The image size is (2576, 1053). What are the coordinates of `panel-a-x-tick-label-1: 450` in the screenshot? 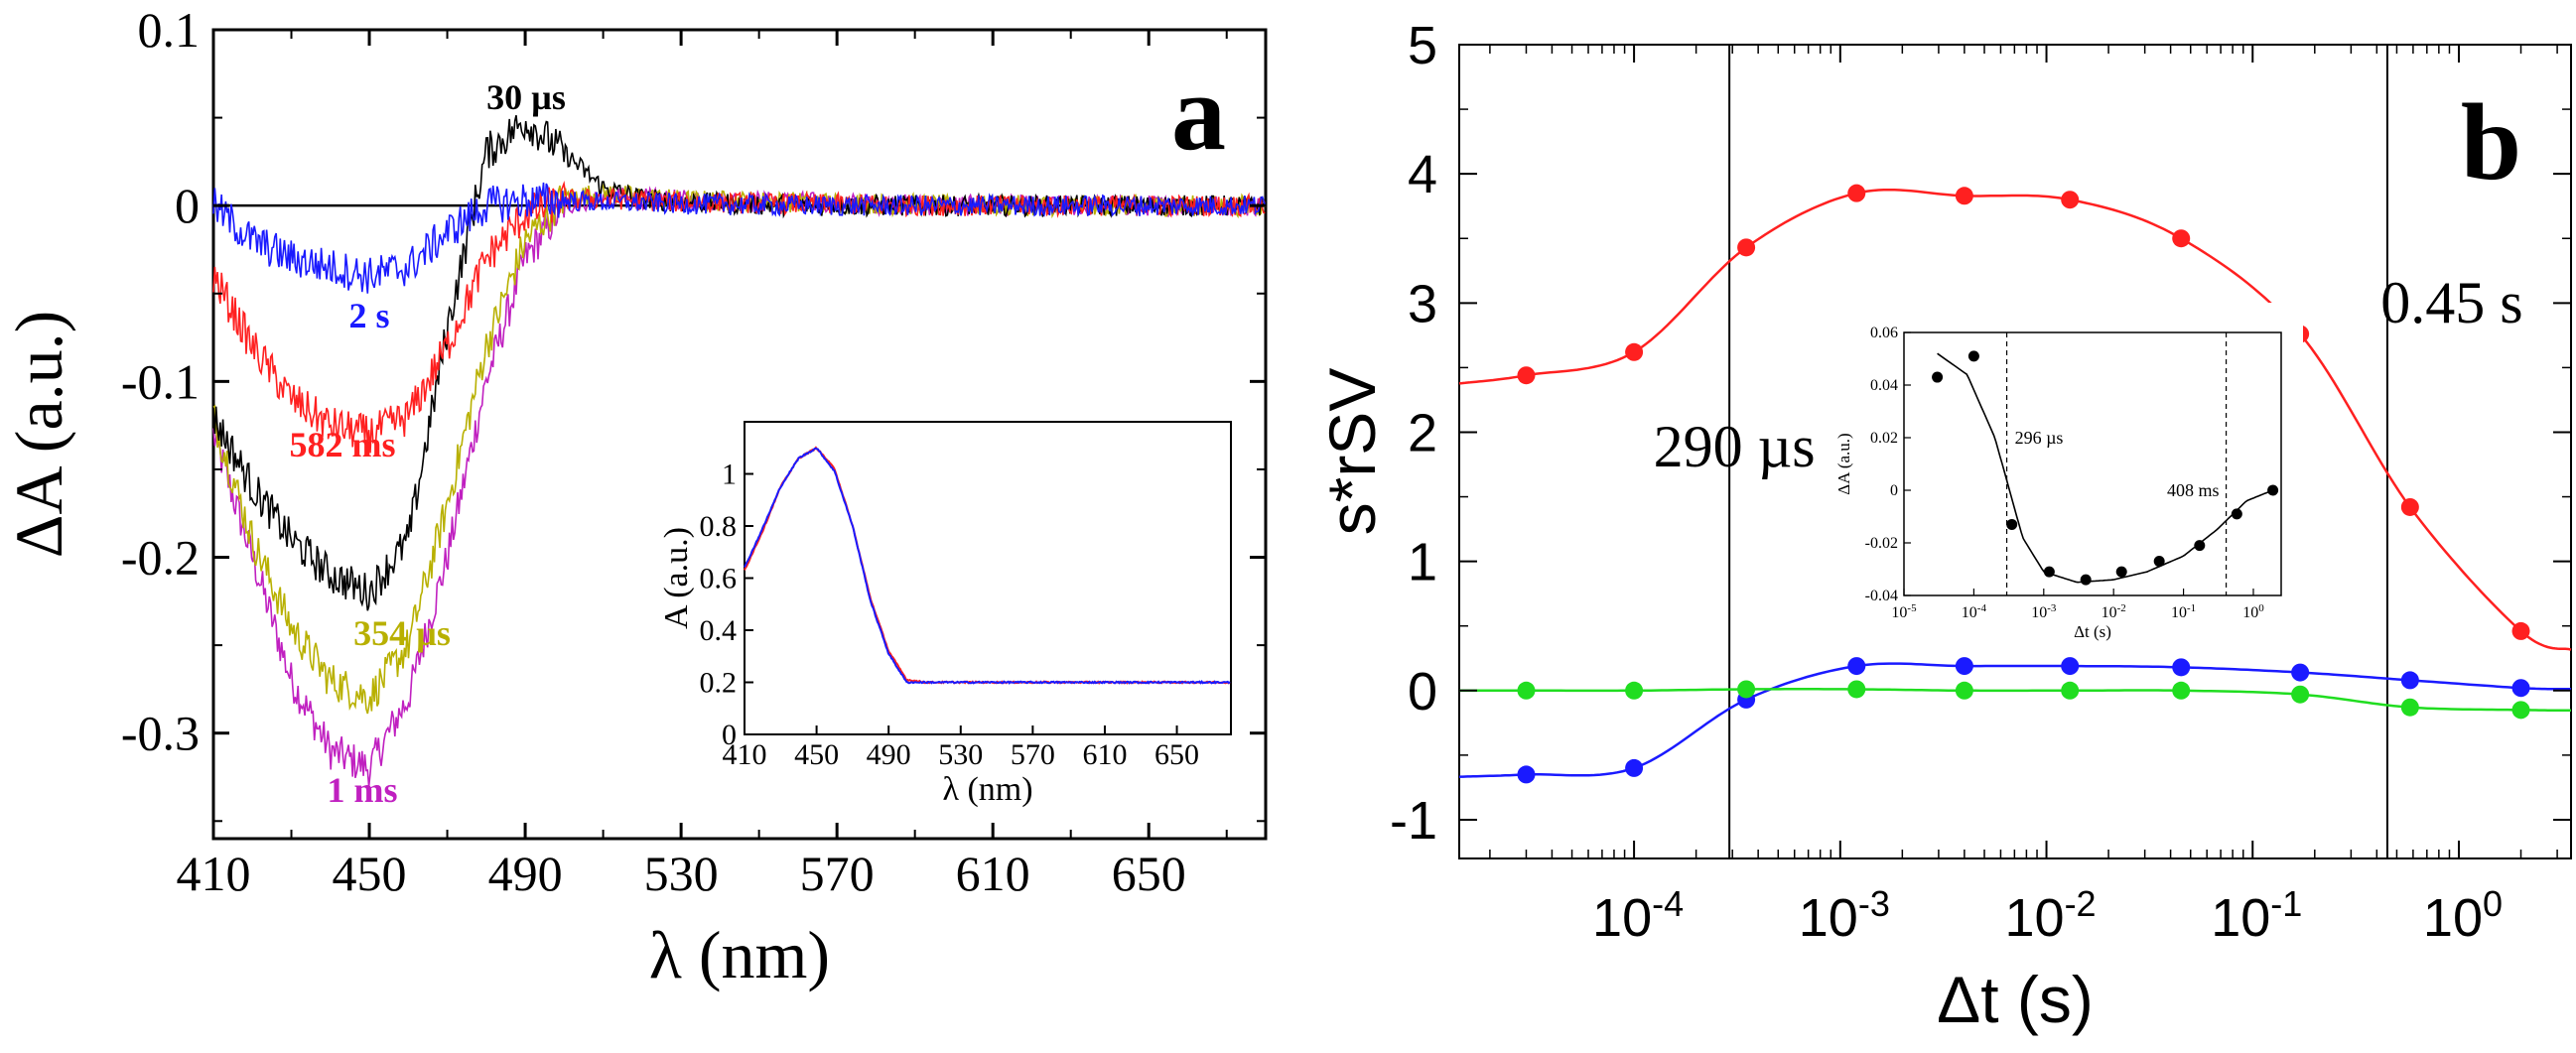 It's located at (370, 873).